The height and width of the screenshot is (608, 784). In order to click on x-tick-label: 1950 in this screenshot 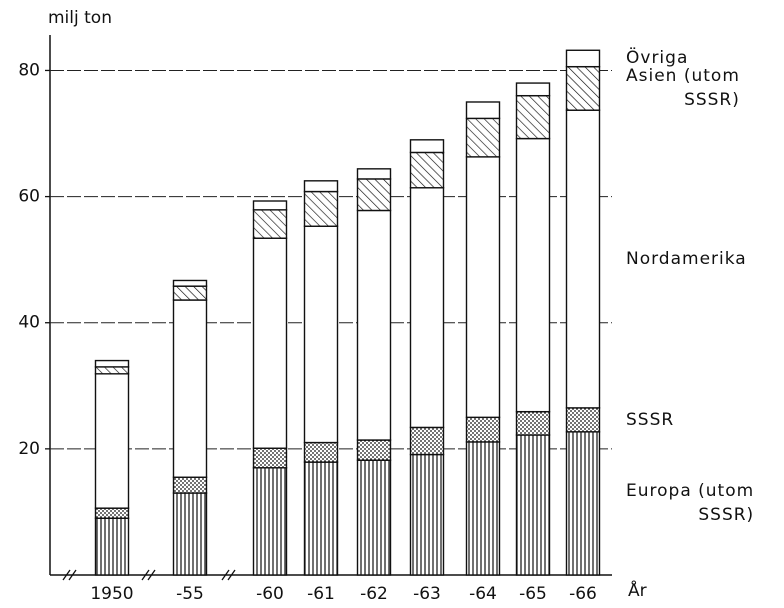, I will do `click(111, 594)`.